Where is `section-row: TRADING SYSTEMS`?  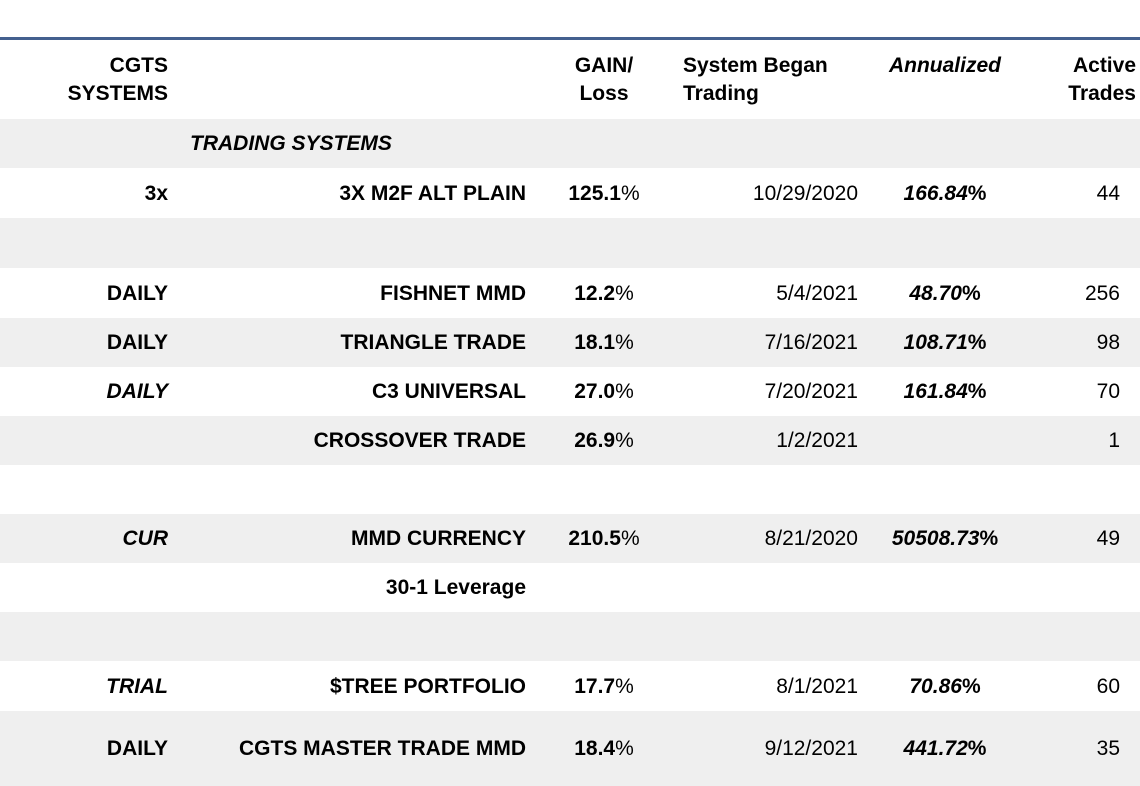 section-row: TRADING SYSTEMS is located at coordinates (570, 143).